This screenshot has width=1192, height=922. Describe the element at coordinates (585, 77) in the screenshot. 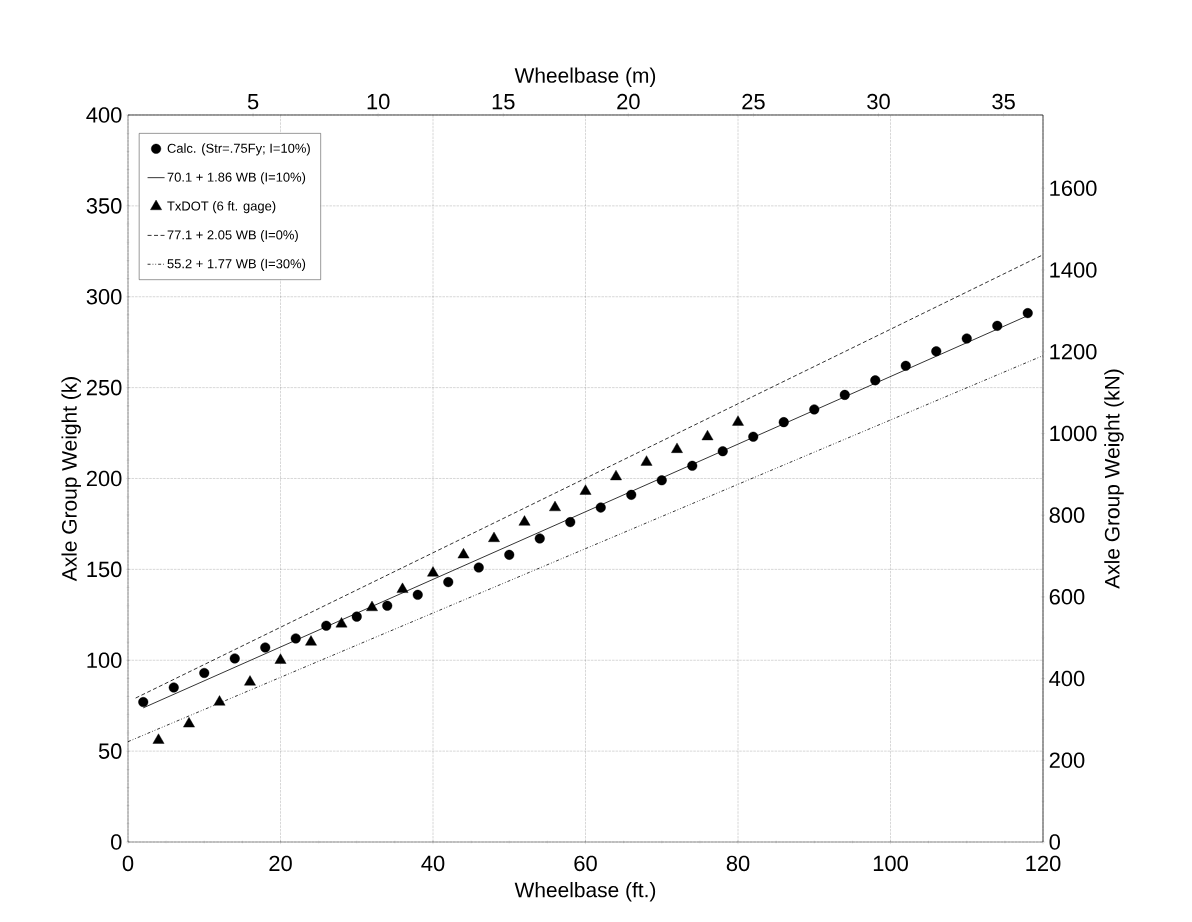

I see `x2-axis-title: Wheelbase (m)` at that location.